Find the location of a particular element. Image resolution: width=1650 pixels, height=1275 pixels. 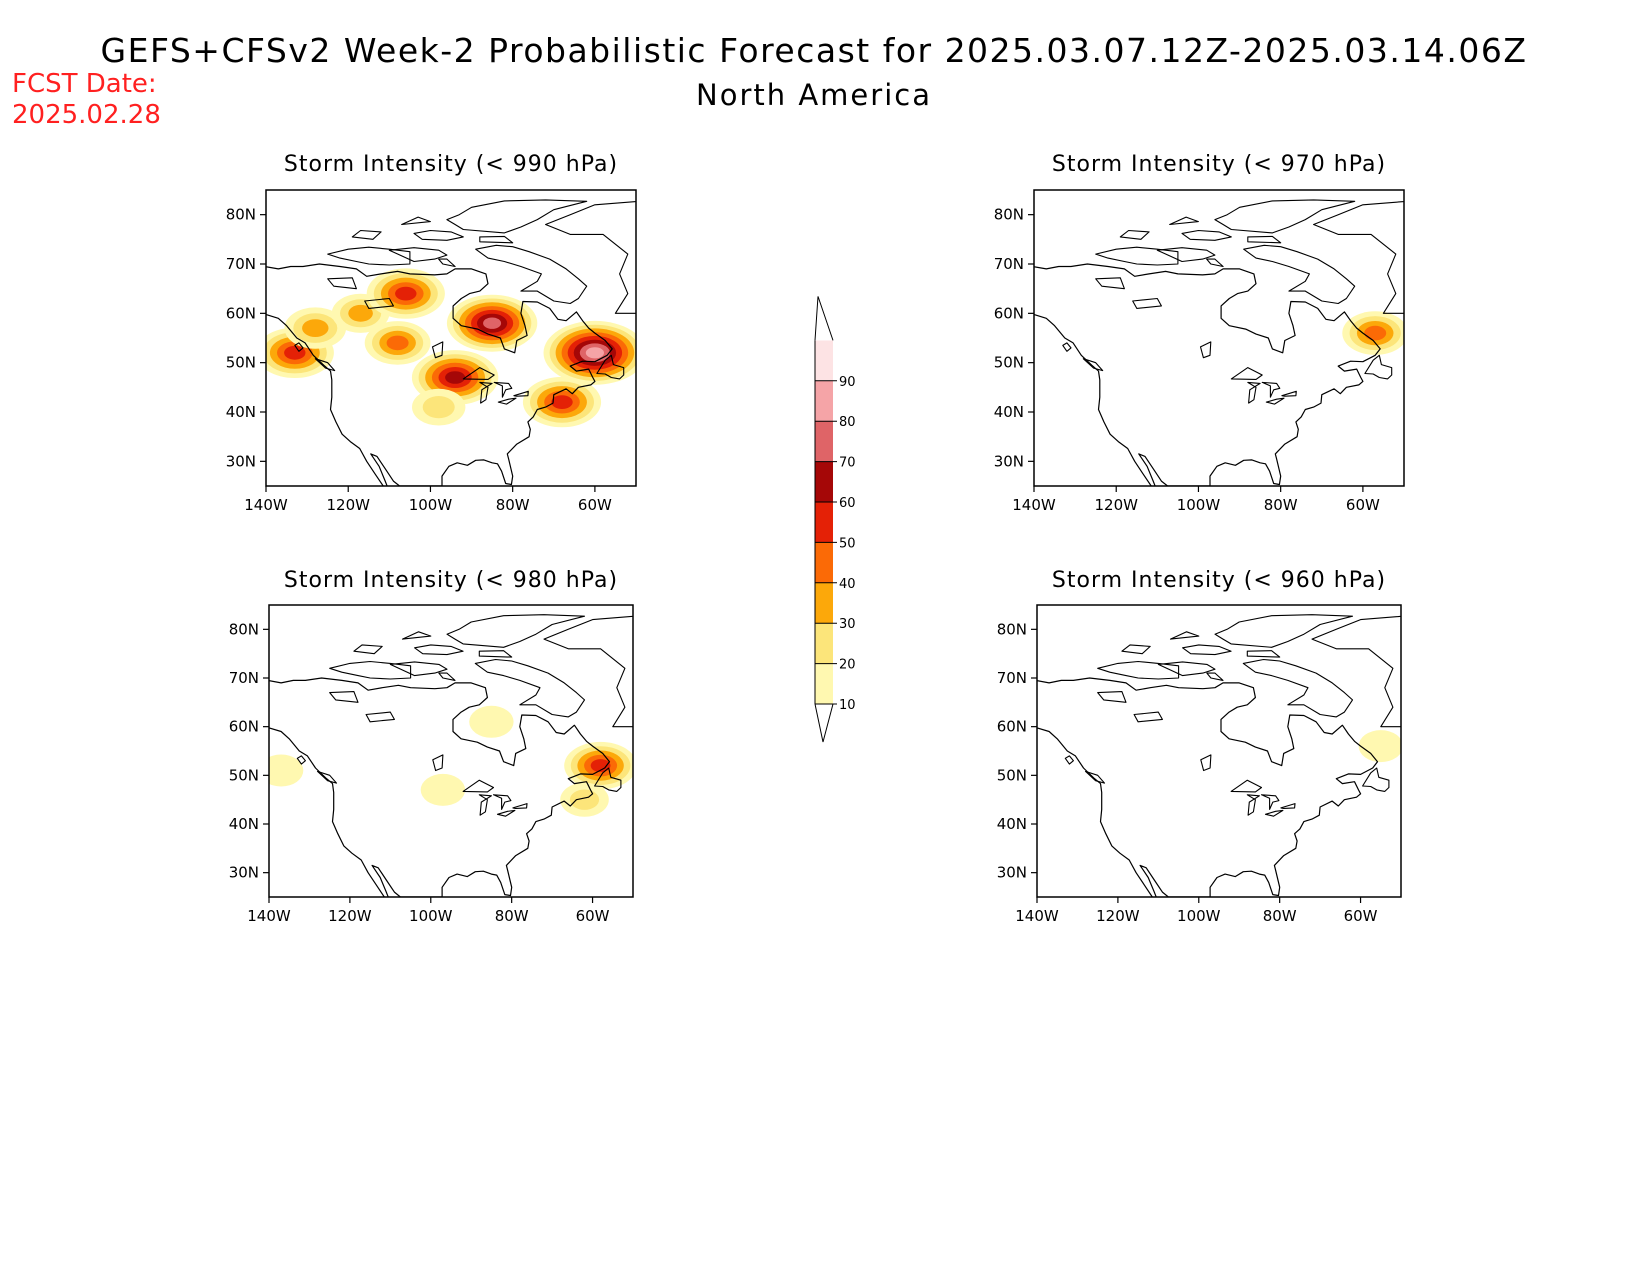

lon-tick-label: 100W is located at coordinates (431, 916).